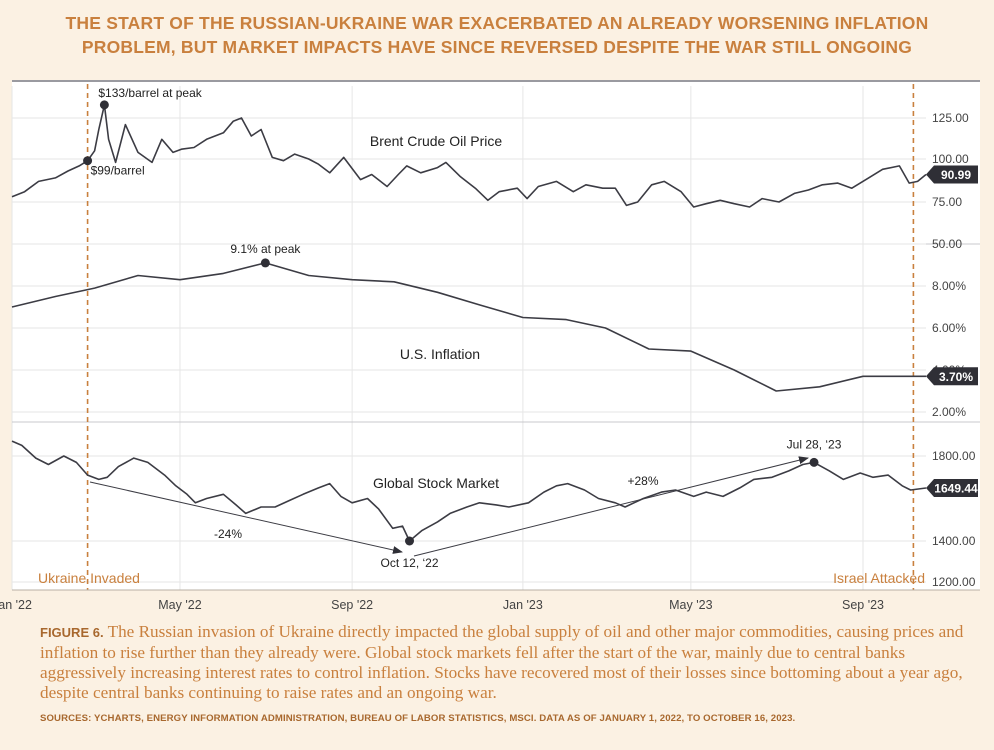 The height and width of the screenshot is (750, 994). I want to click on trend-arrow-up, so click(611, 506).